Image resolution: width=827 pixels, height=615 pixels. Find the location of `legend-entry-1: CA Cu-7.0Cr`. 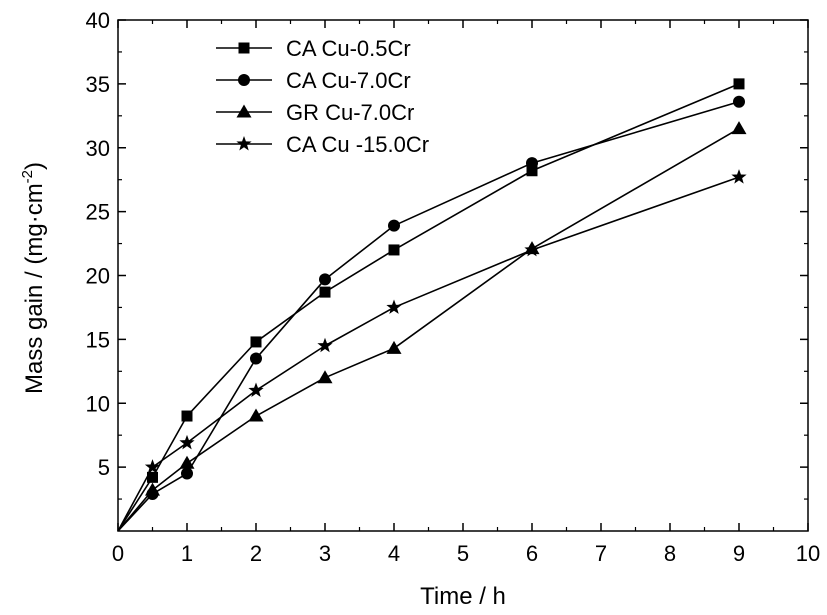

legend-entry-1: CA Cu-7.0Cr is located at coordinates (313, 80).